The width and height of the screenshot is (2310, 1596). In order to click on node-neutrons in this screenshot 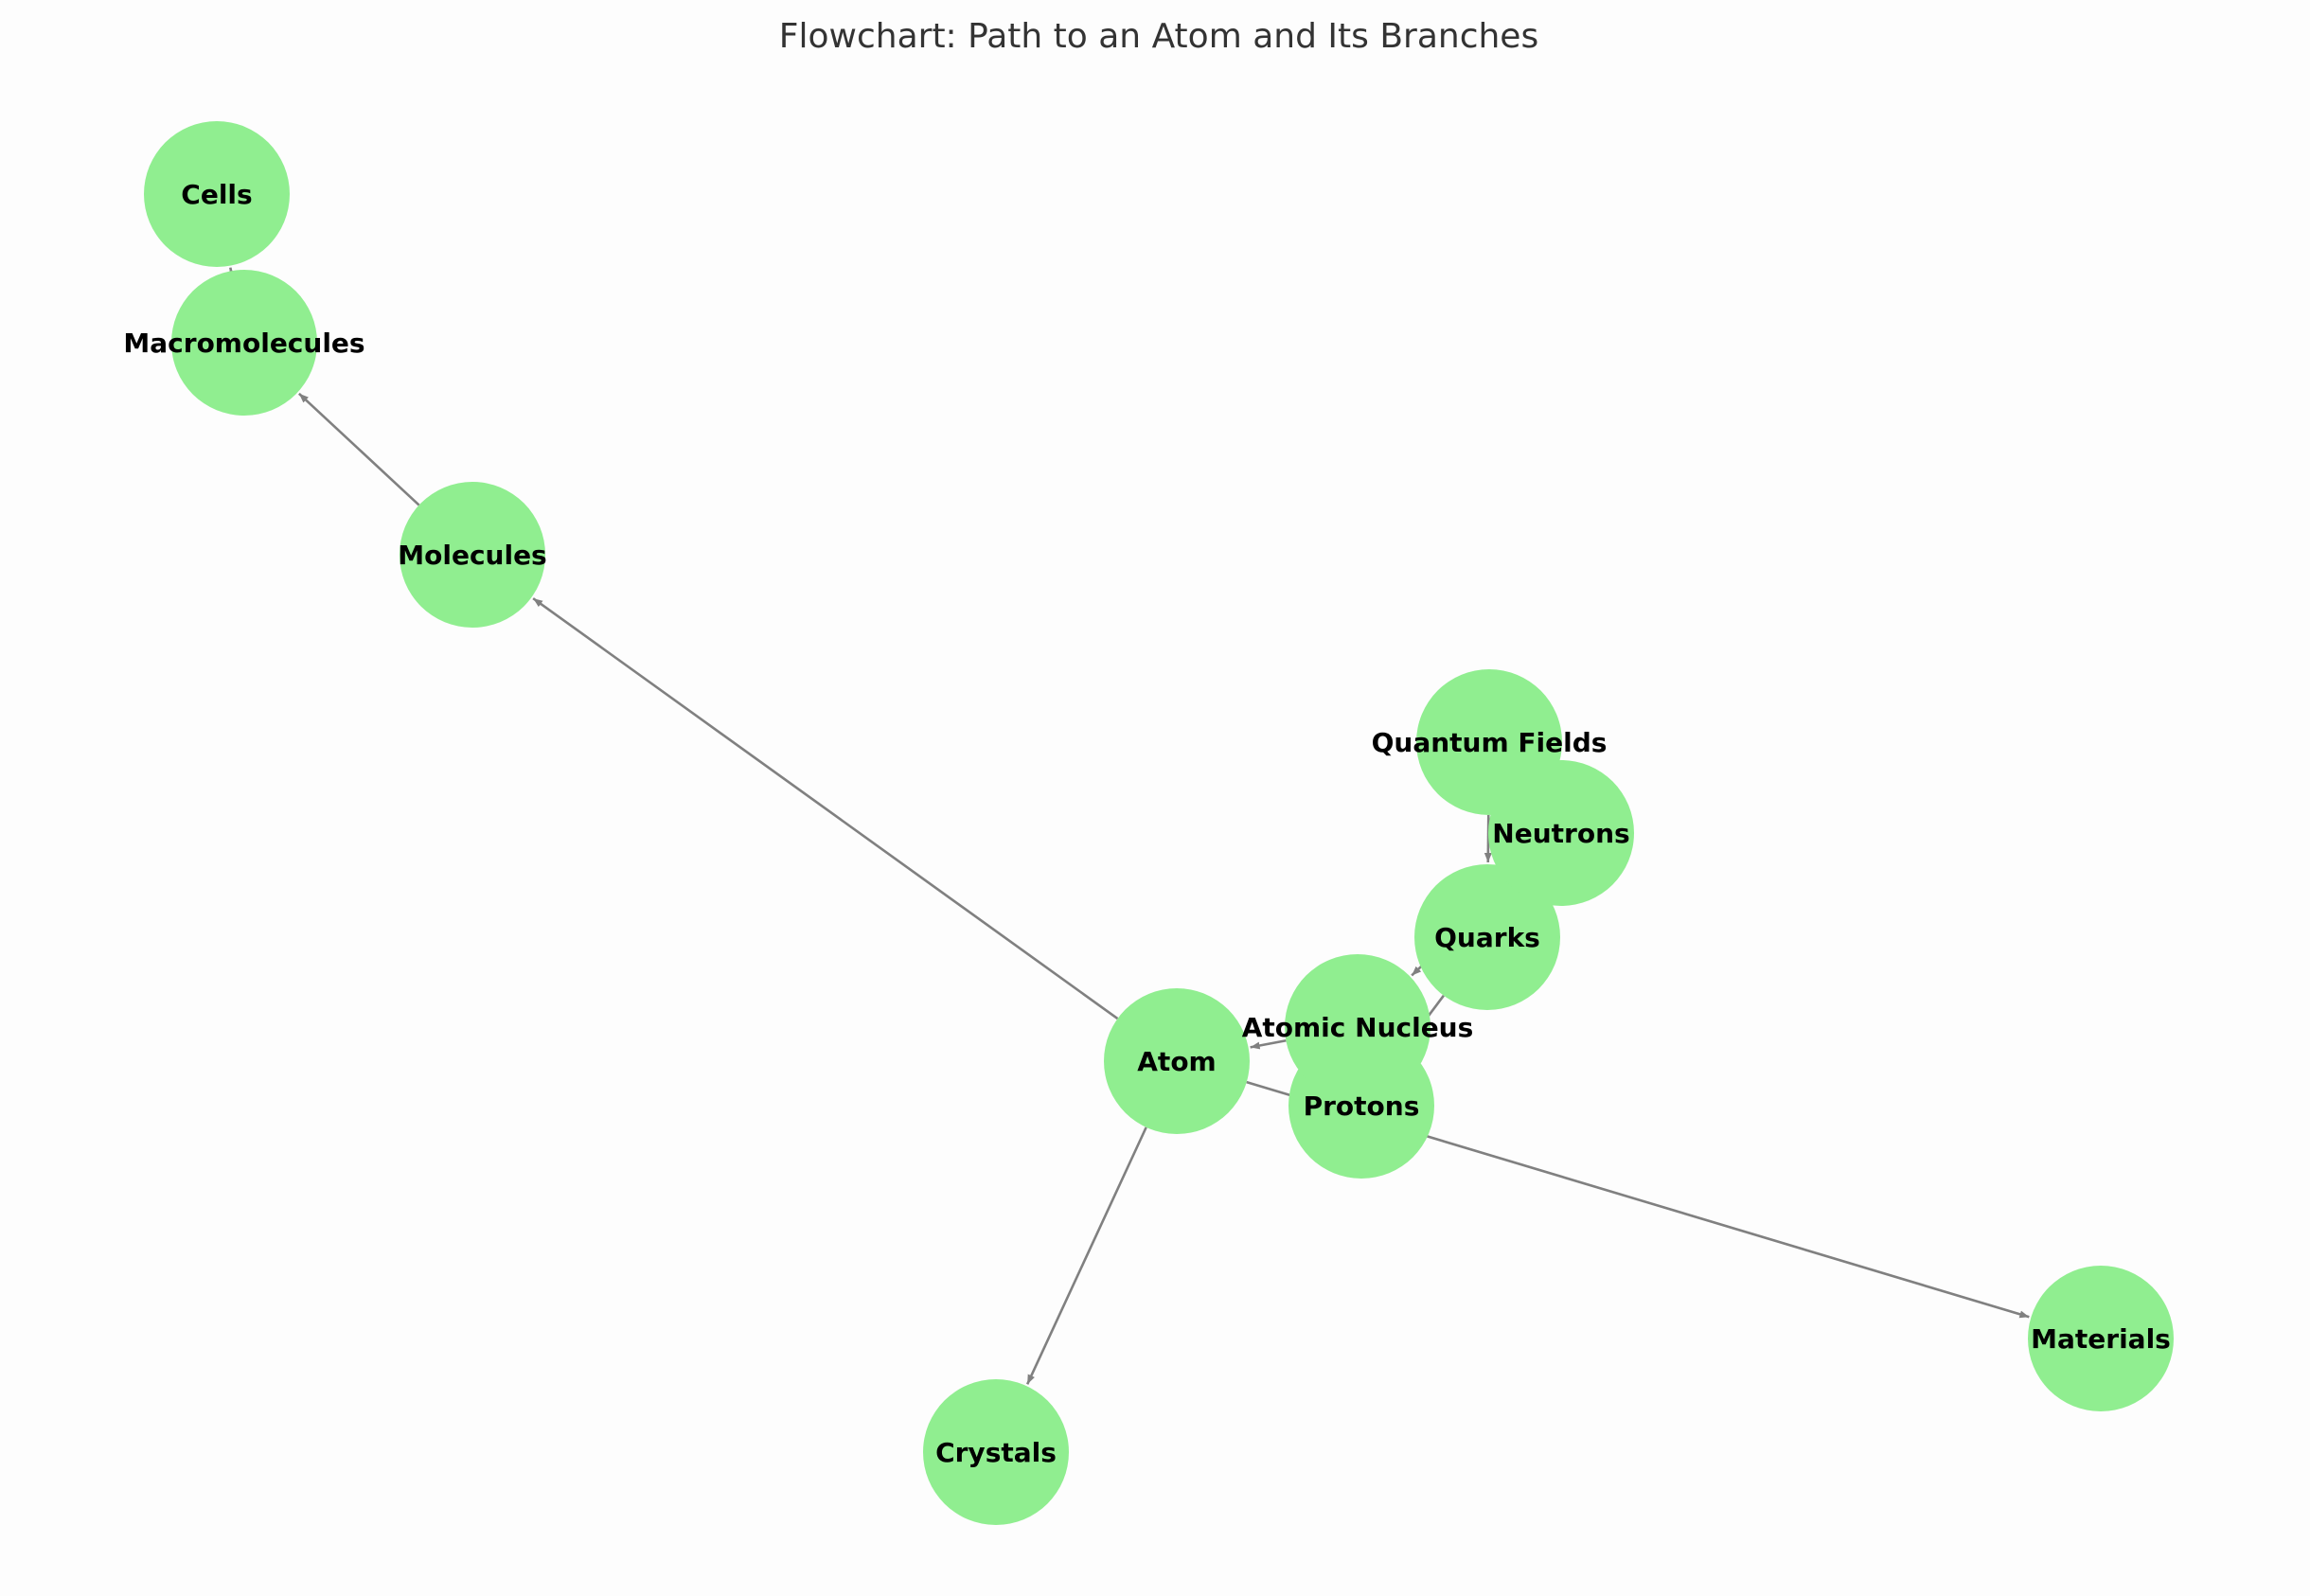, I will do `click(1561, 833)`.